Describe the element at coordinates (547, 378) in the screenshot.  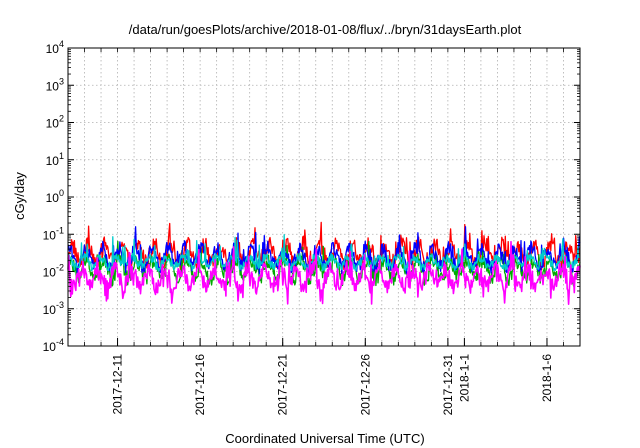
I see `x-tick-label: 2018-1-6` at that location.